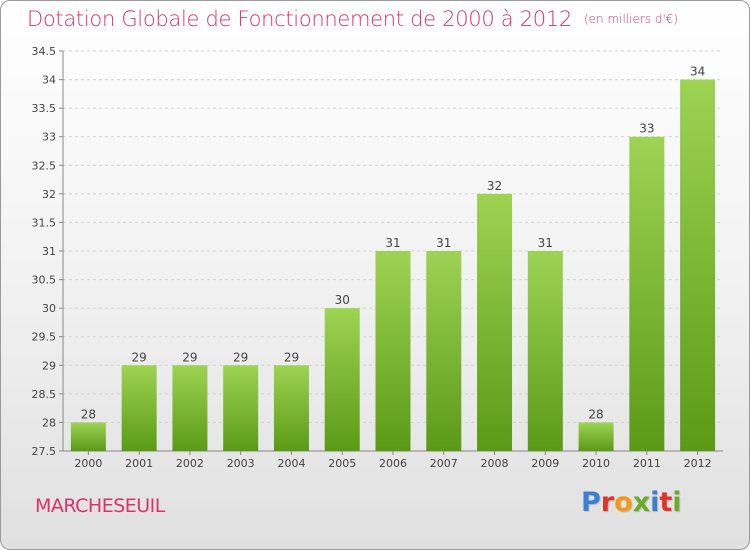  Describe the element at coordinates (44, 51) in the screenshot. I see `y-tick-label: 34.5` at that location.